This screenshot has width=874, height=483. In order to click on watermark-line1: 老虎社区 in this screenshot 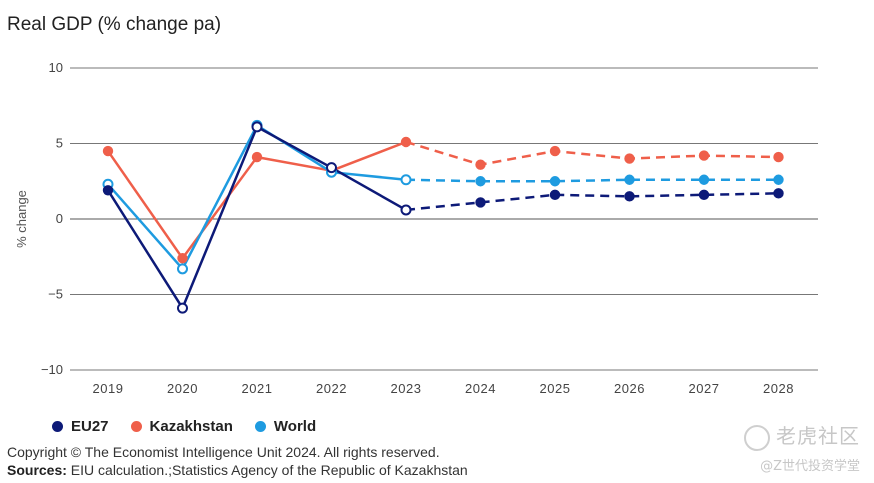, I will do `click(818, 436)`.